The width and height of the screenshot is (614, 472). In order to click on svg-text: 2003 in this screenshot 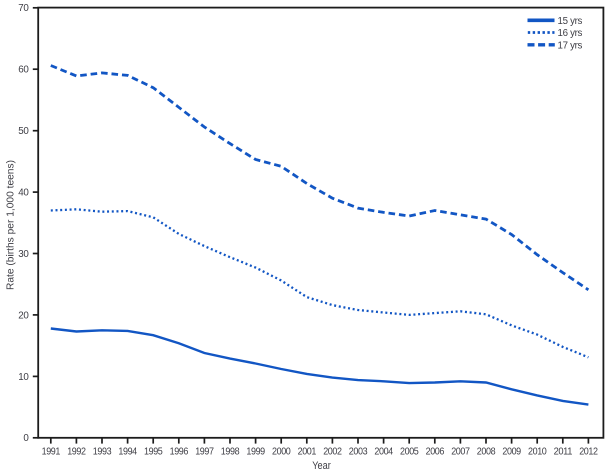, I will do `click(358, 451)`.